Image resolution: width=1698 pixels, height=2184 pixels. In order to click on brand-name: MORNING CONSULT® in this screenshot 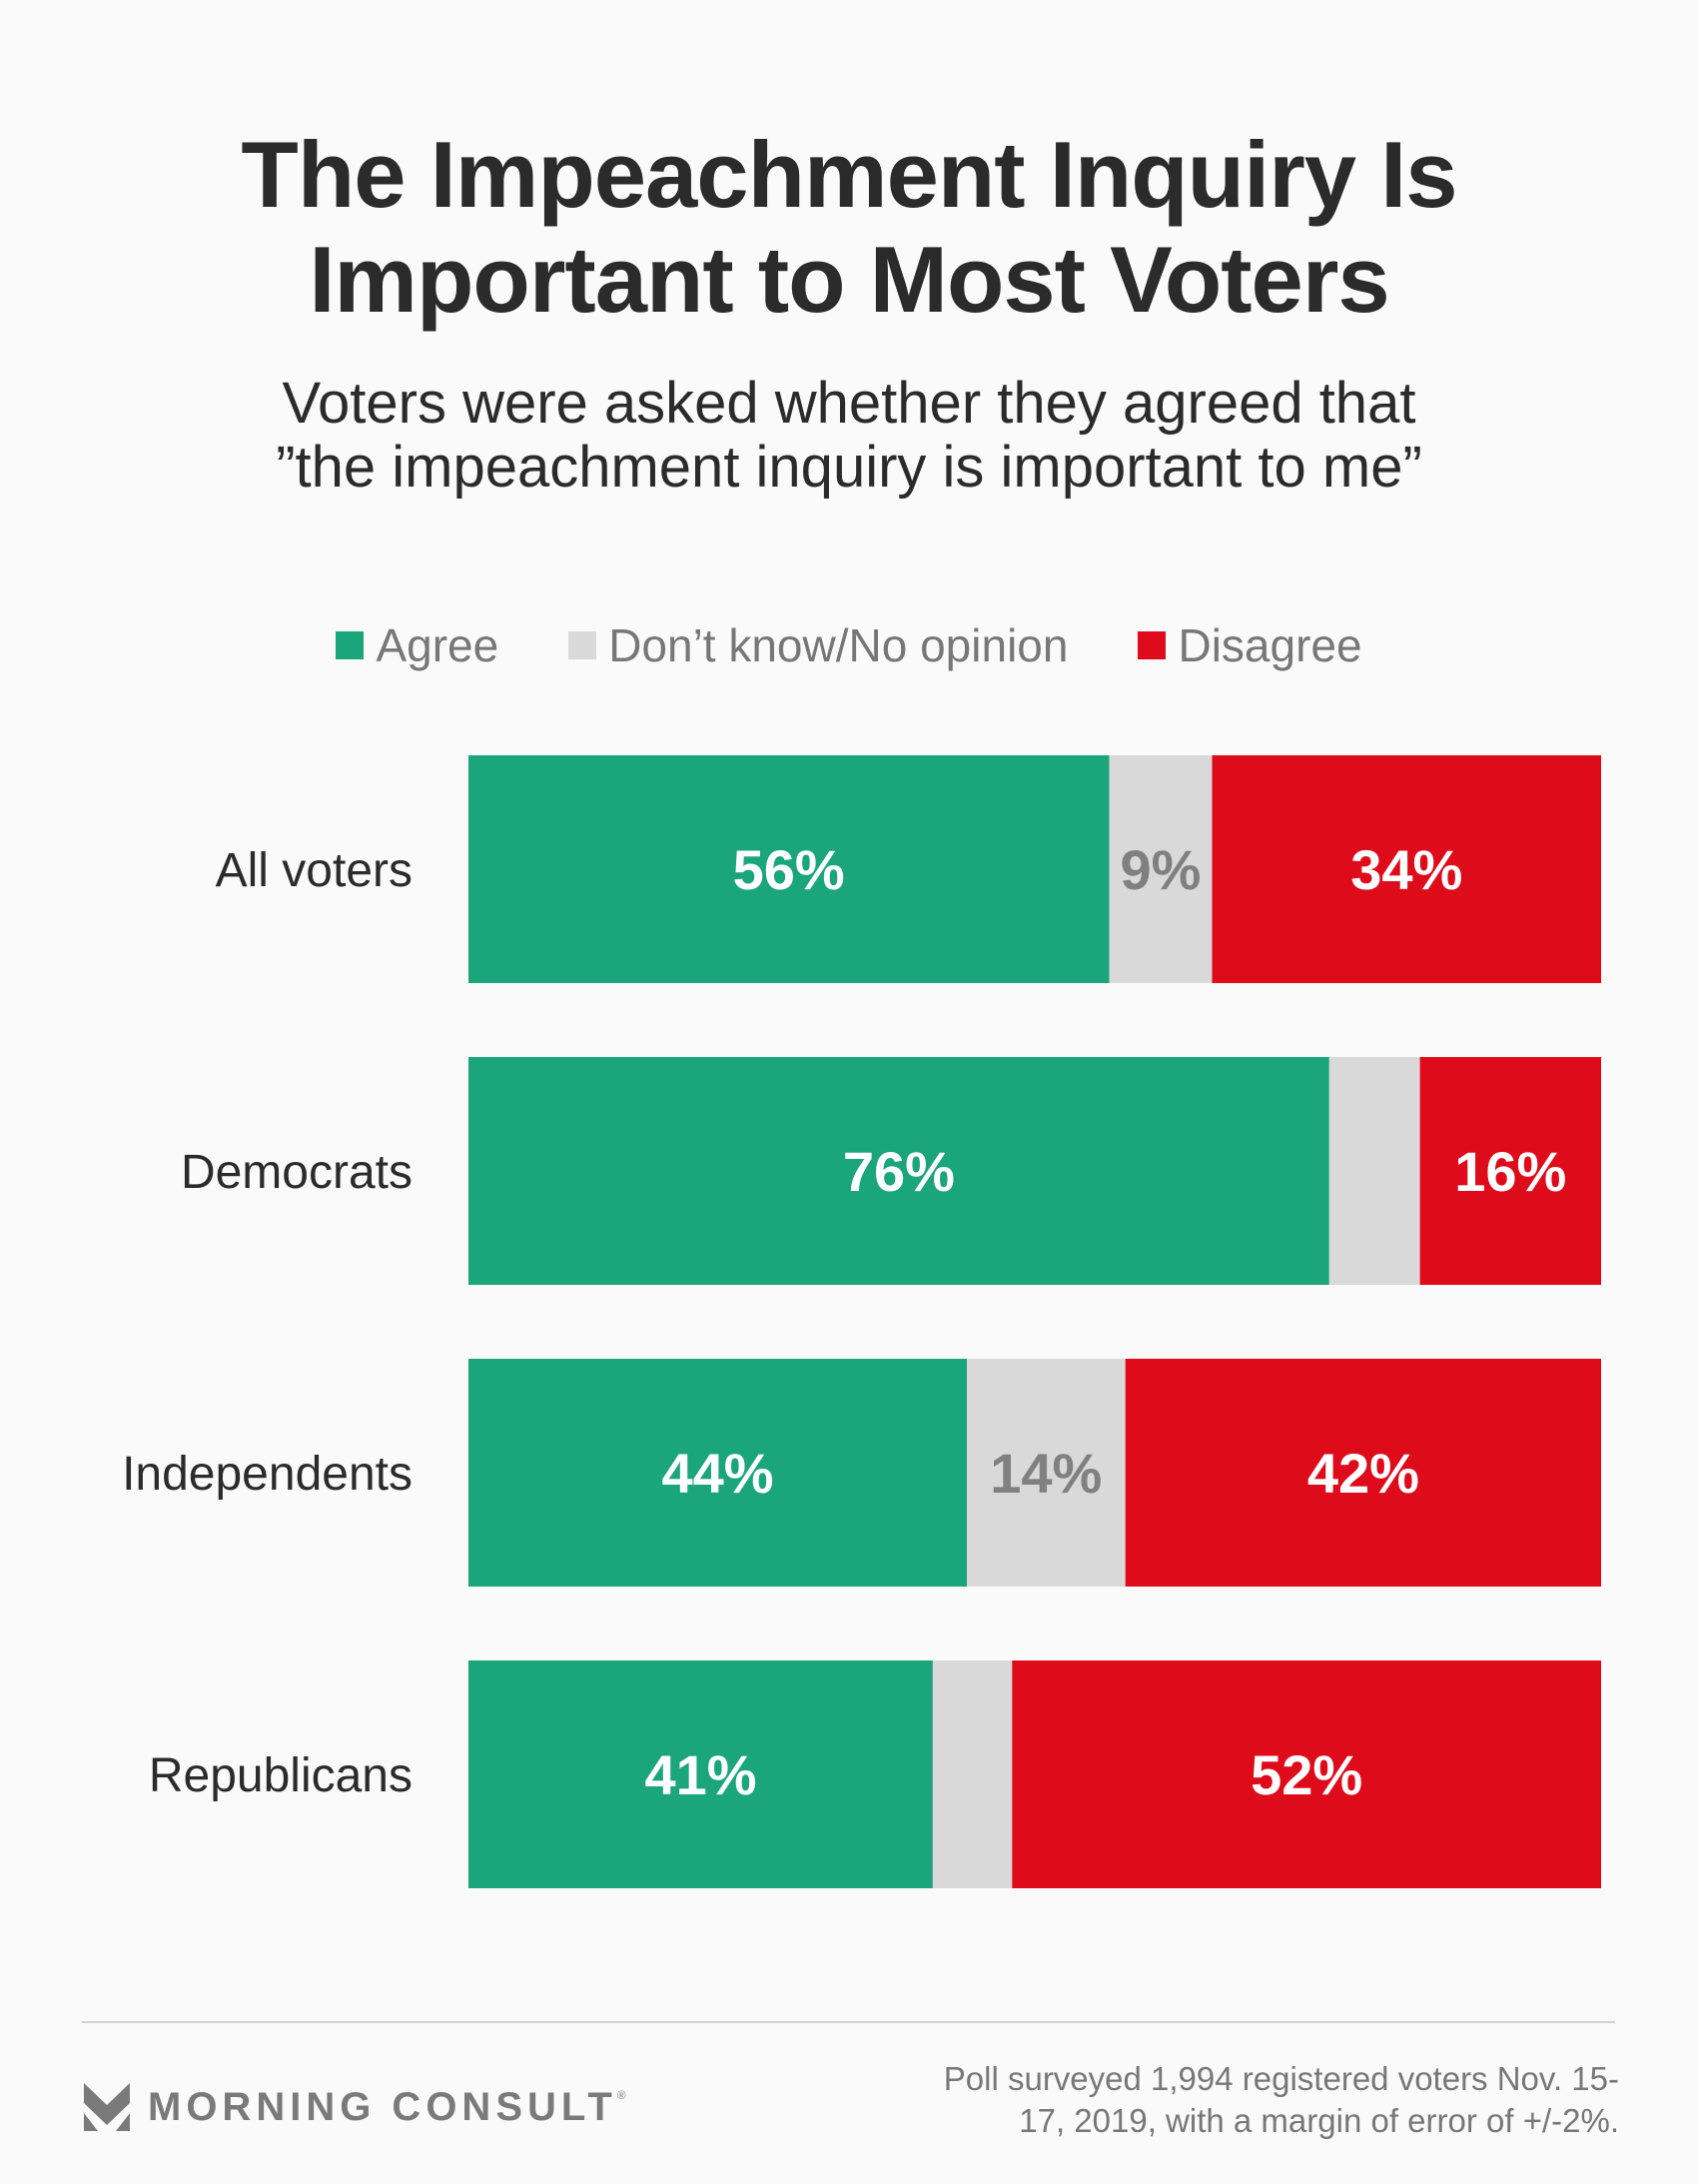, I will do `click(387, 2107)`.